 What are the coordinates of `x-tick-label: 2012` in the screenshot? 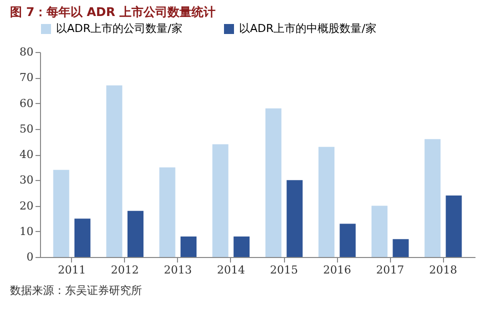 It's located at (124, 270).